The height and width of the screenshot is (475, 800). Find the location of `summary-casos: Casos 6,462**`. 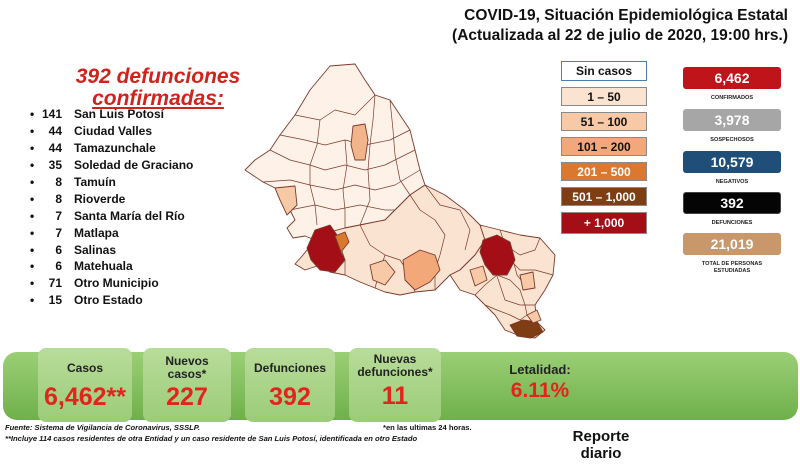

summary-casos: Casos 6,462** is located at coordinates (85, 385).